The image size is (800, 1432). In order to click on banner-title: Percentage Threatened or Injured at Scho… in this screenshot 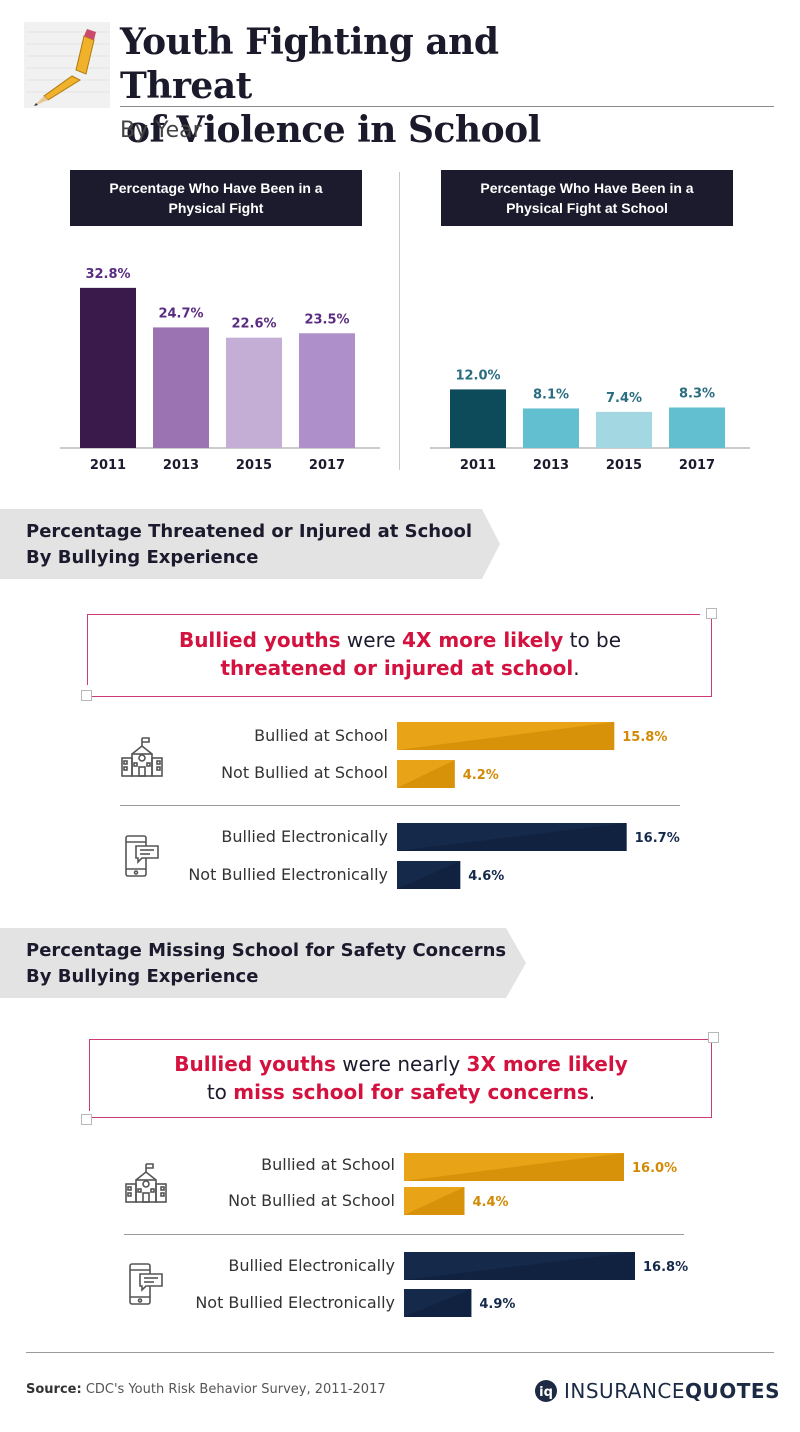, I will do `click(249, 545)`.